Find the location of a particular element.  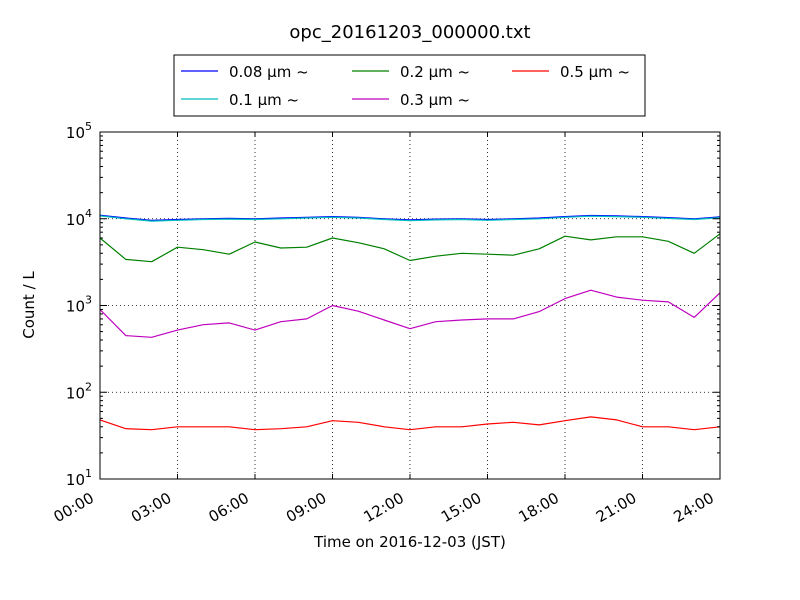

chart-title: opc_20161203_000000.txt is located at coordinates (409, 32).